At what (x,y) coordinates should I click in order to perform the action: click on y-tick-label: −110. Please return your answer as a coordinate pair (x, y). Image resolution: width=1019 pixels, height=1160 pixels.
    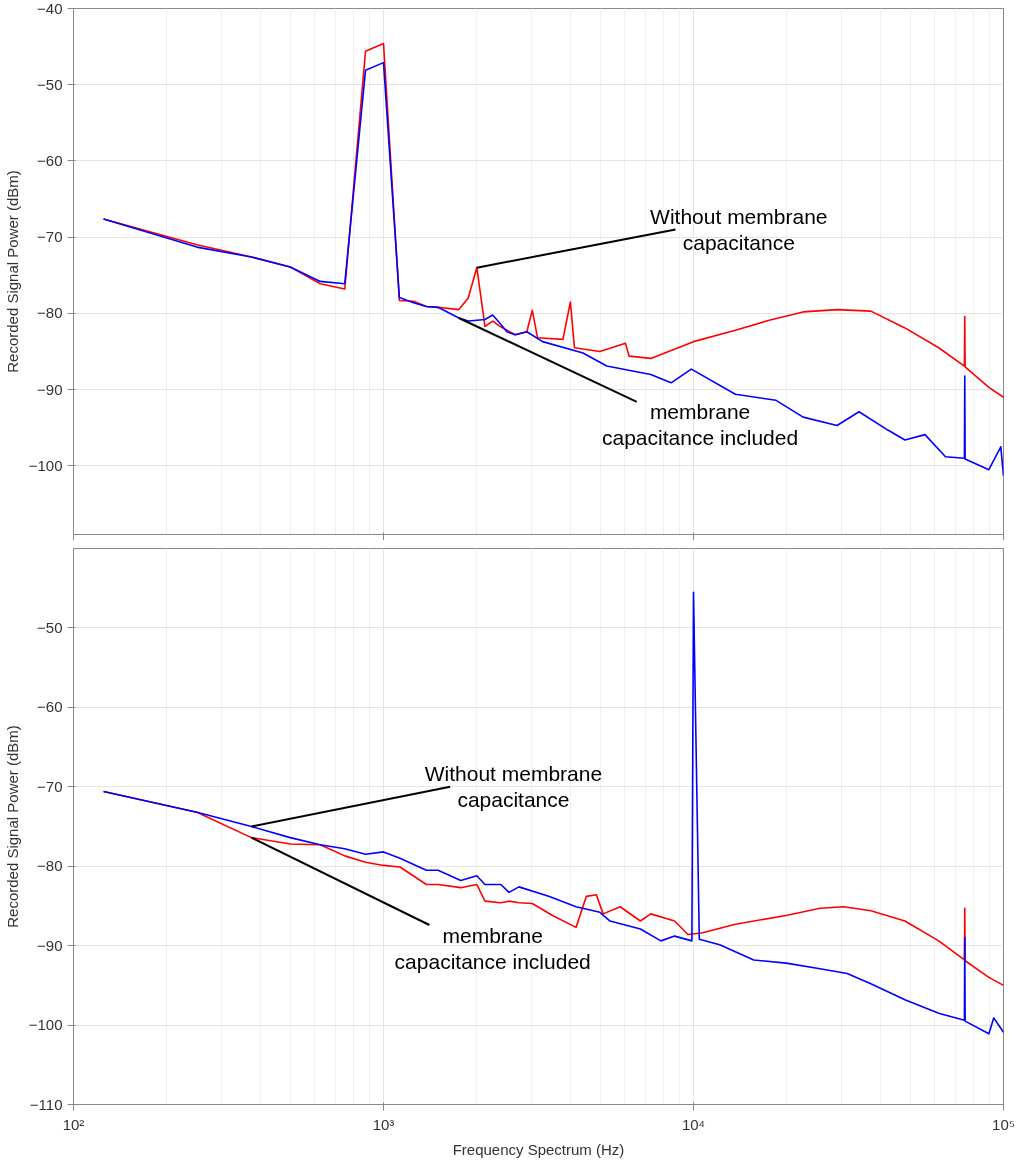
    Looking at the image, I should click on (46, 1104).